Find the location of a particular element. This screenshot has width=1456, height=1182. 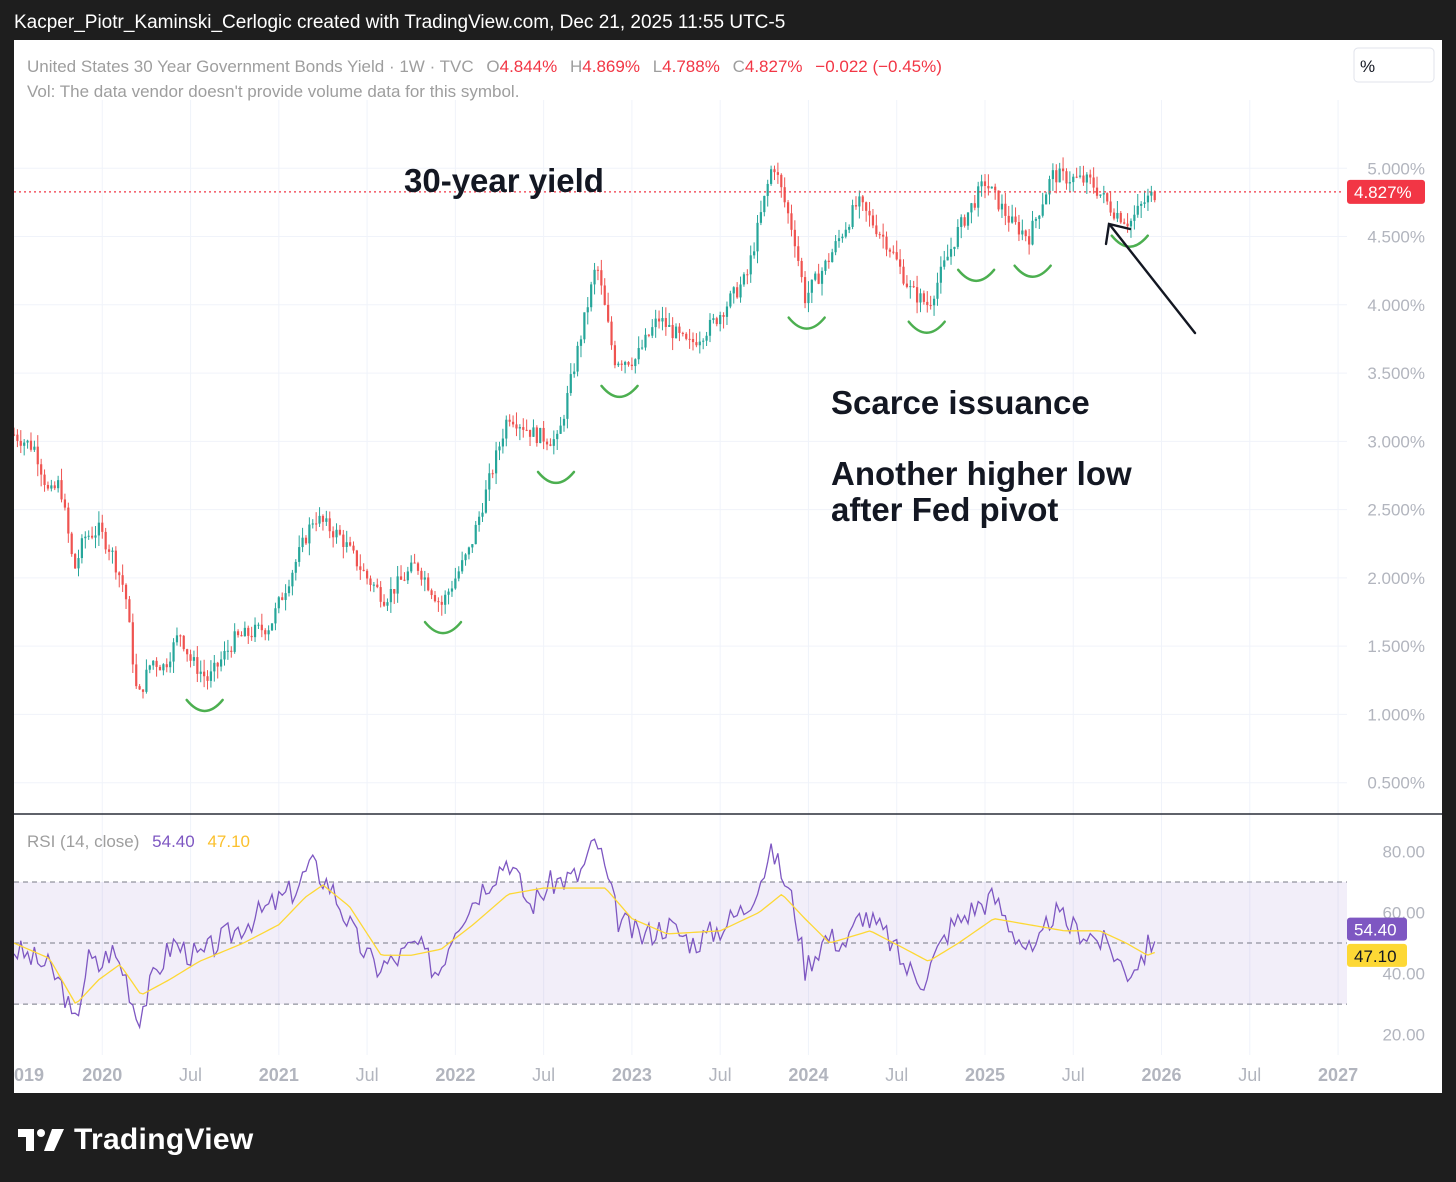

tradingview-logo-icon is located at coordinates (41, 1140).